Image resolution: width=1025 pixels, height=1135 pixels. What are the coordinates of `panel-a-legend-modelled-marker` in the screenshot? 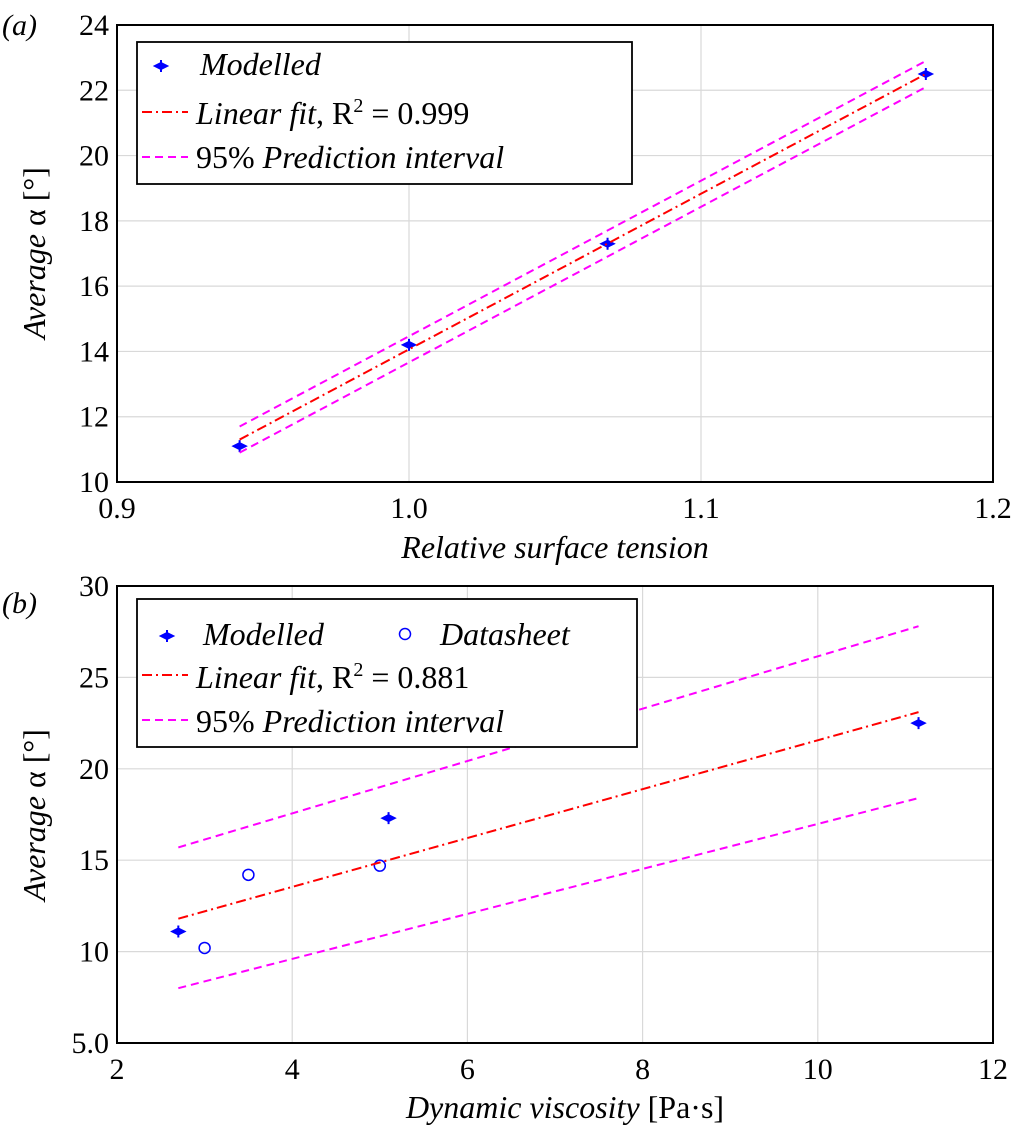 It's located at (161, 66).